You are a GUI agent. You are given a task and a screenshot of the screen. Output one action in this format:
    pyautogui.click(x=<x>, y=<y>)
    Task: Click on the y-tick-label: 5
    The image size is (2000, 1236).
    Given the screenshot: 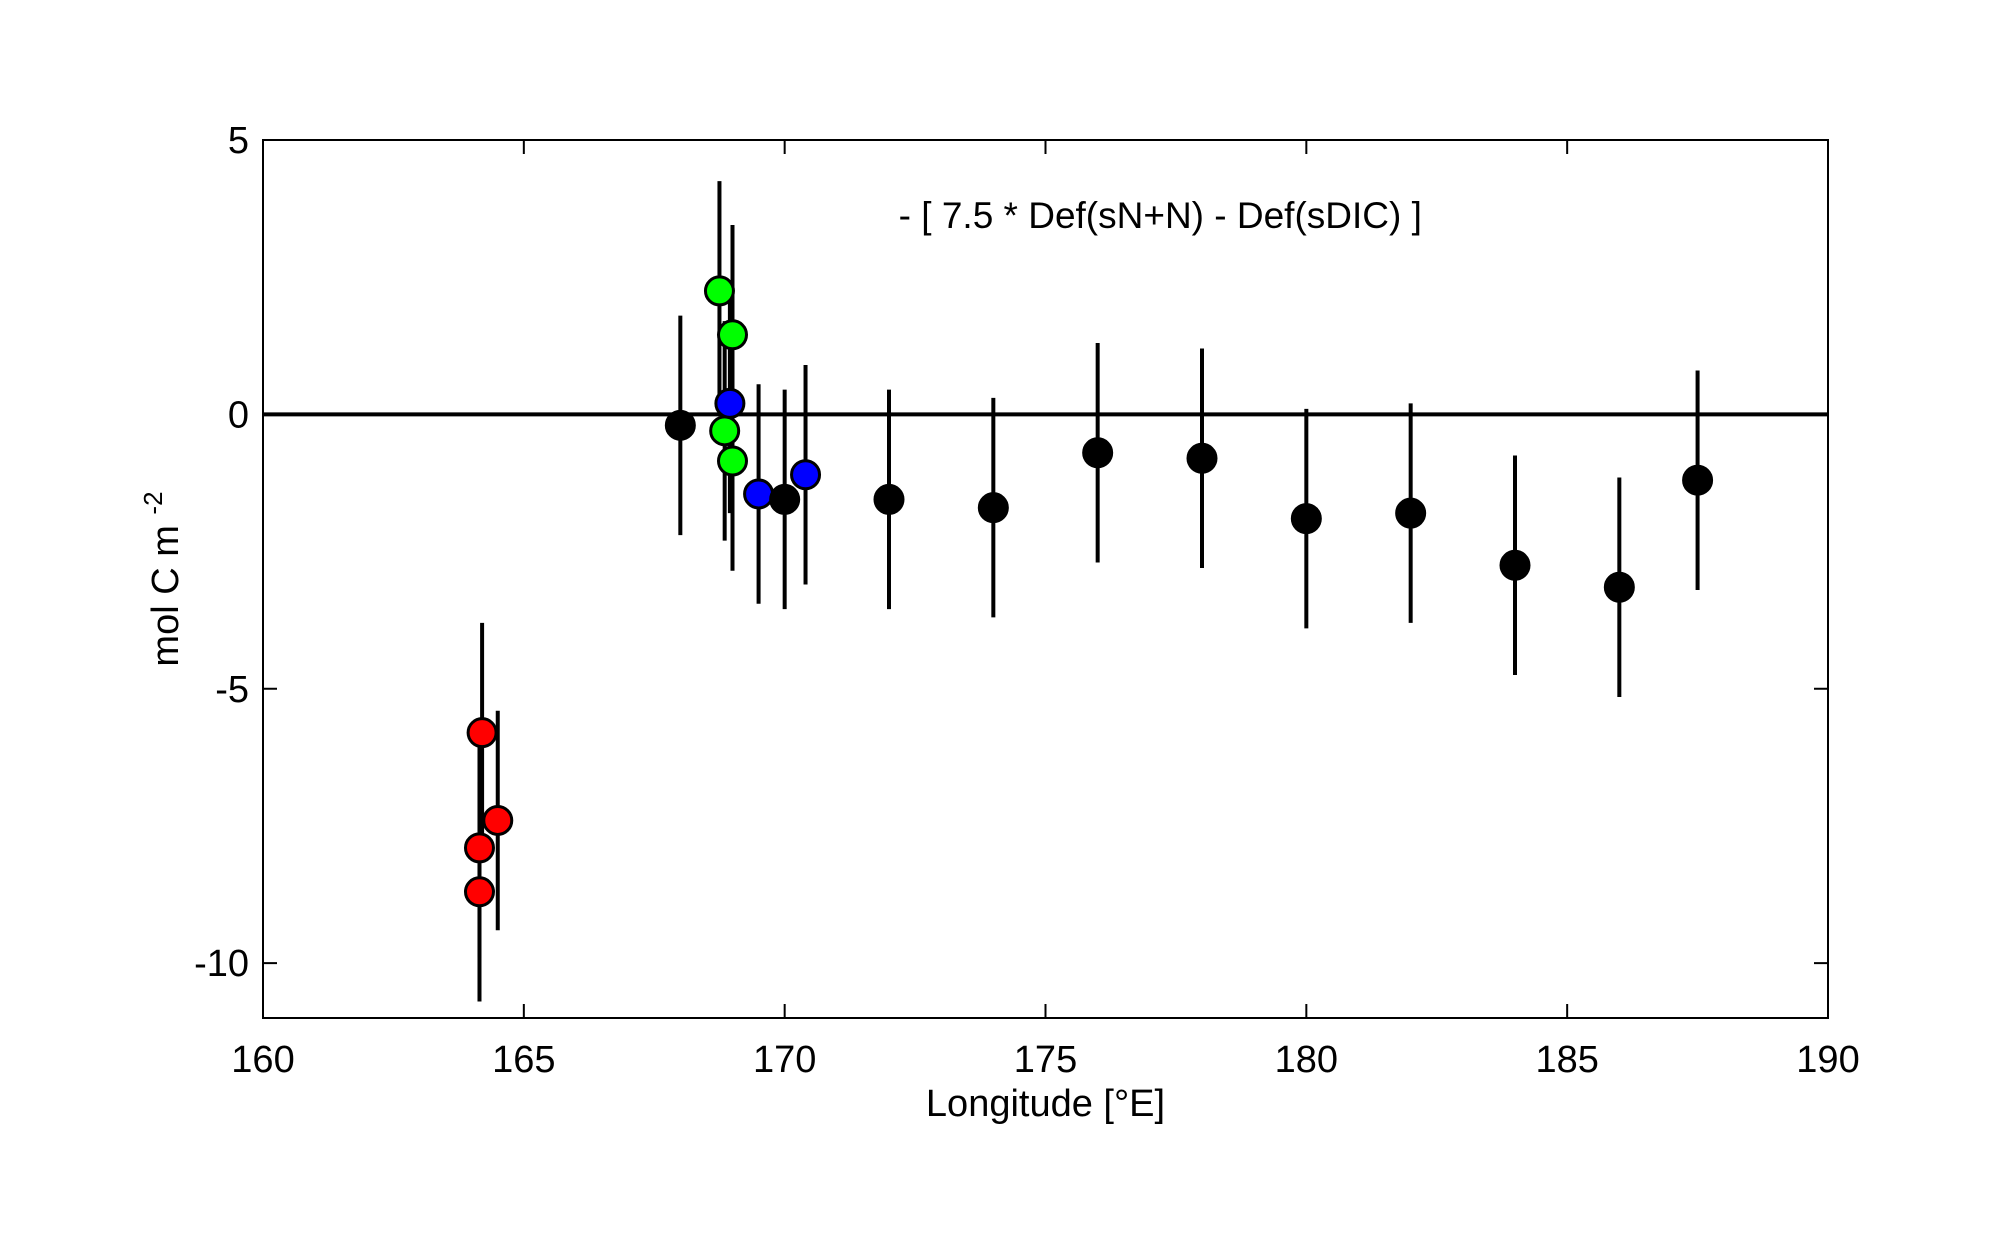 What is the action you would take?
    pyautogui.click(x=238, y=141)
    